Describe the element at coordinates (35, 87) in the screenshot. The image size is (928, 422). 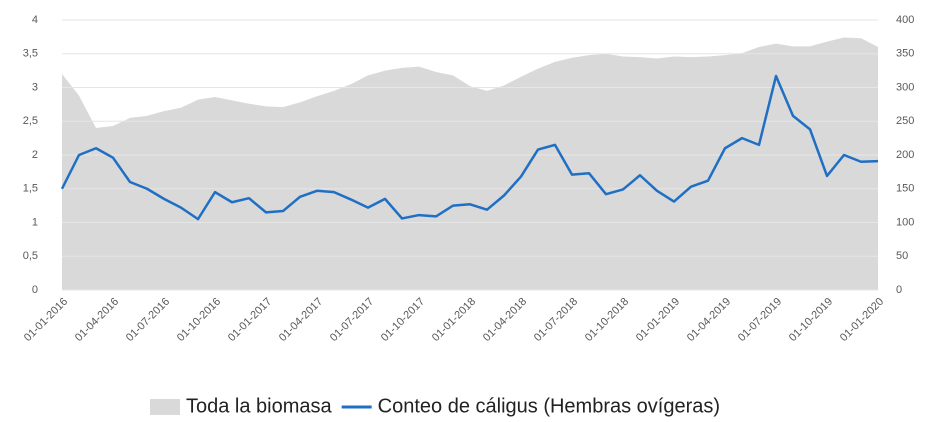
I see `y-tick-label: 3` at that location.